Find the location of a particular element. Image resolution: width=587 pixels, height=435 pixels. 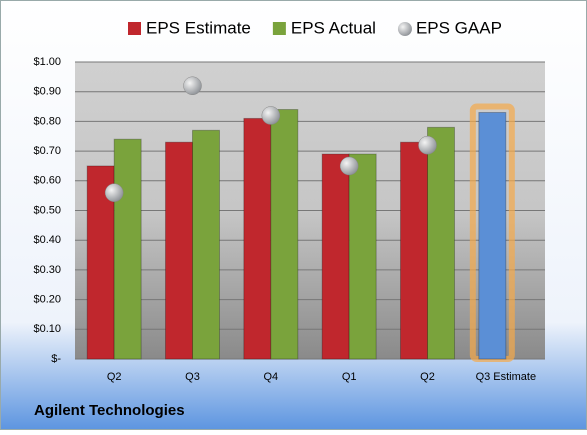

y-tick-label: $0.60 is located at coordinates (47, 181).